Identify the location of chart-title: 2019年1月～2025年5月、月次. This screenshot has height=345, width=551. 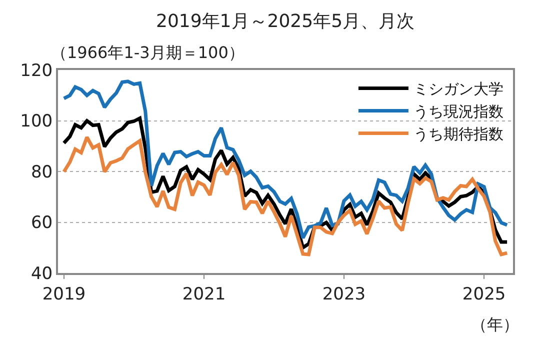
(285, 21).